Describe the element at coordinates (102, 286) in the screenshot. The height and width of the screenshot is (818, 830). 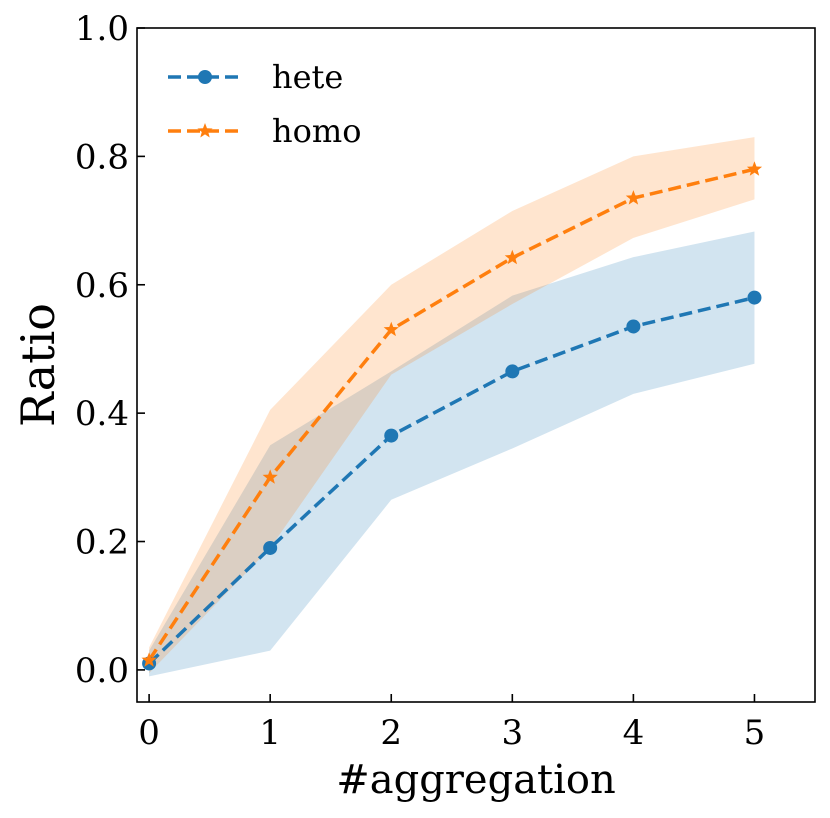
I see `y-tick-label: 0.6` at that location.